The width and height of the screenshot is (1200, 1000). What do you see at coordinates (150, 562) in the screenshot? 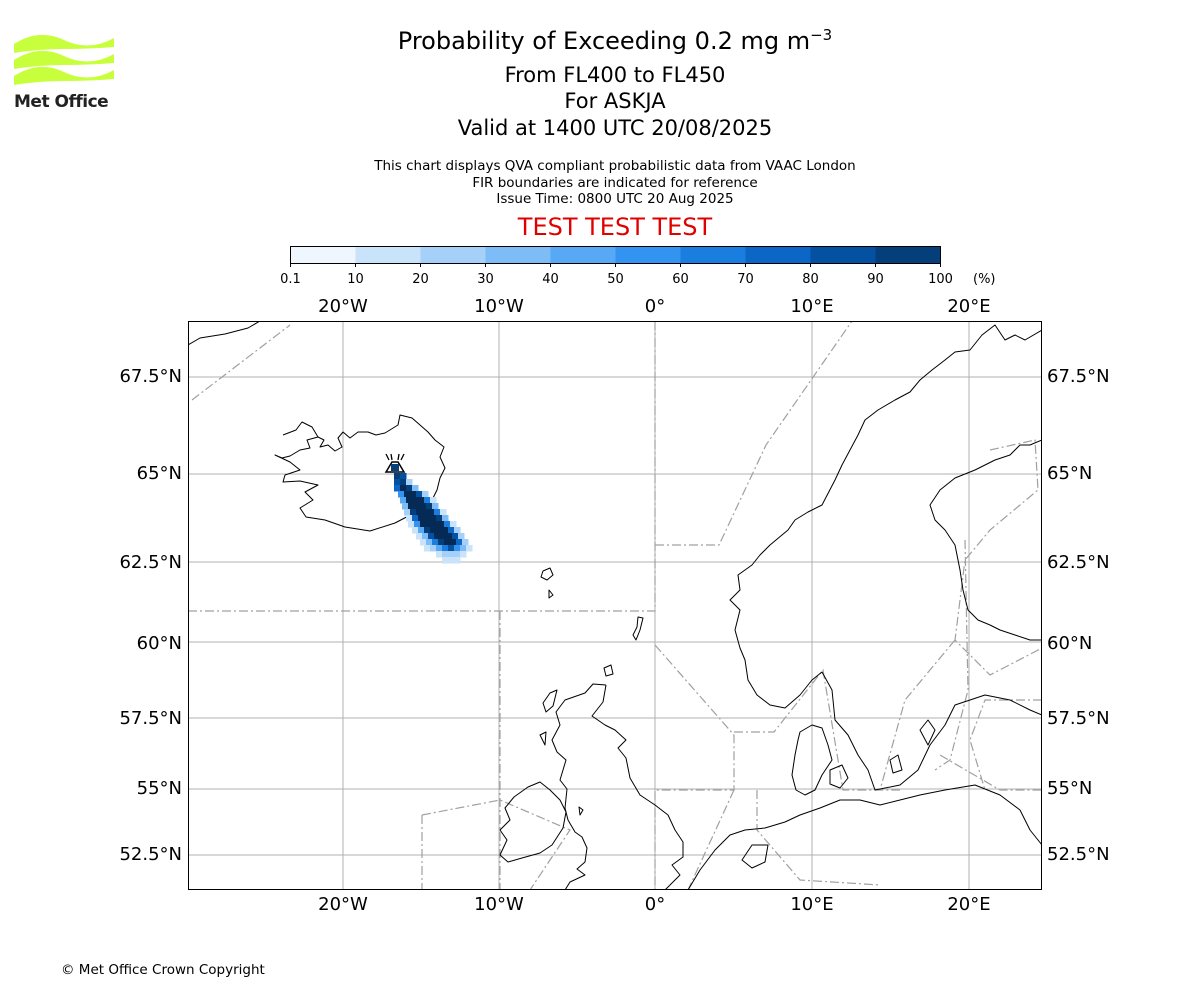
I see `lat-label-left: 62.5°N` at bounding box center [150, 562].